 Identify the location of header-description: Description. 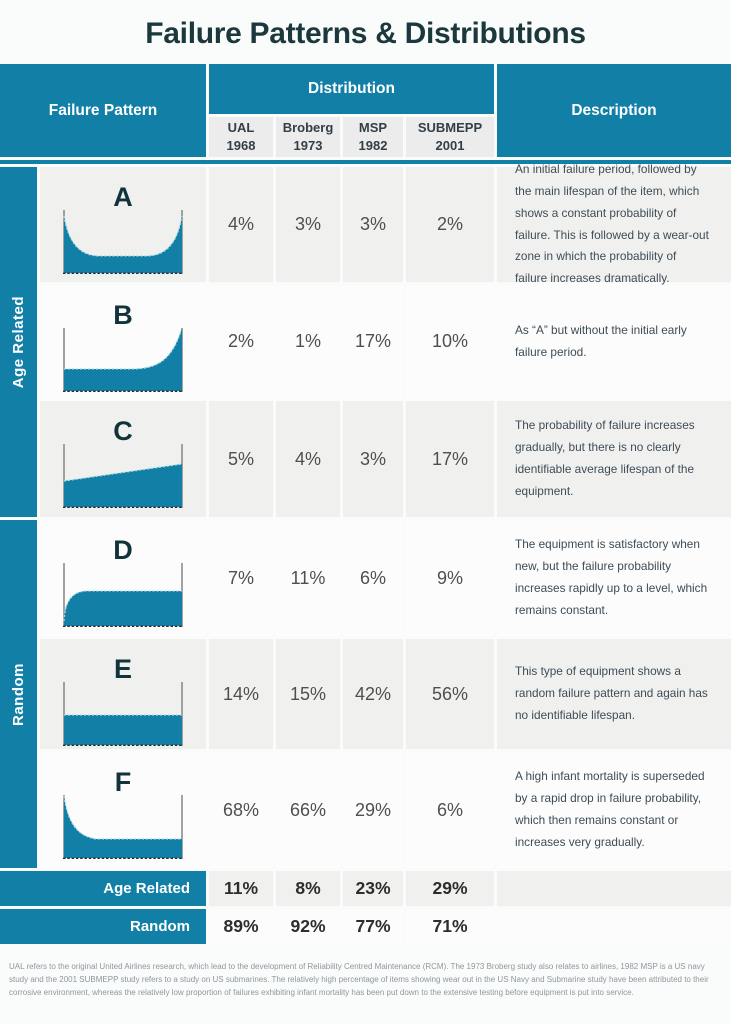
(614, 110).